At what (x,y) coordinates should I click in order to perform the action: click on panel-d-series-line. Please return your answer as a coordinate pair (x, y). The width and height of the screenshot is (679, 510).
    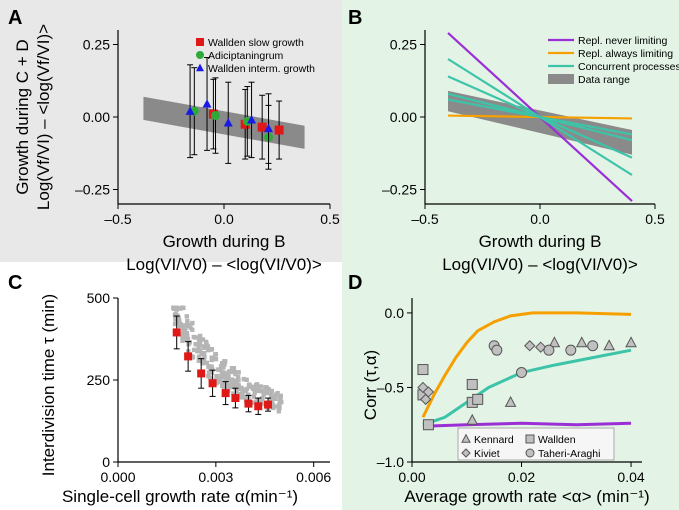
    Looking at the image, I should click on (527, 424).